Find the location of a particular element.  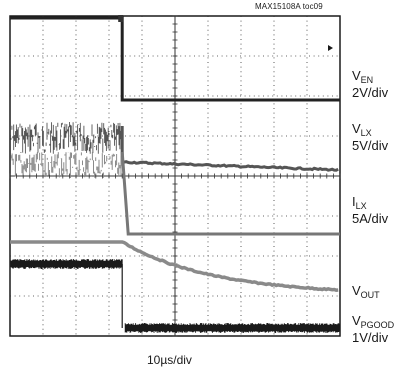

label-vout: VOUT is located at coordinates (366, 291).